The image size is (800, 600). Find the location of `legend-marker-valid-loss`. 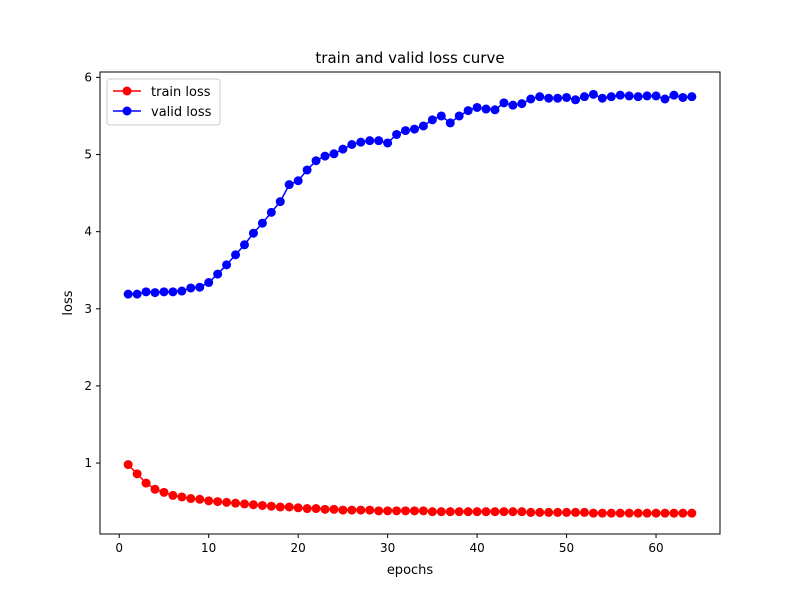

legend-marker-valid-loss is located at coordinates (127, 111).